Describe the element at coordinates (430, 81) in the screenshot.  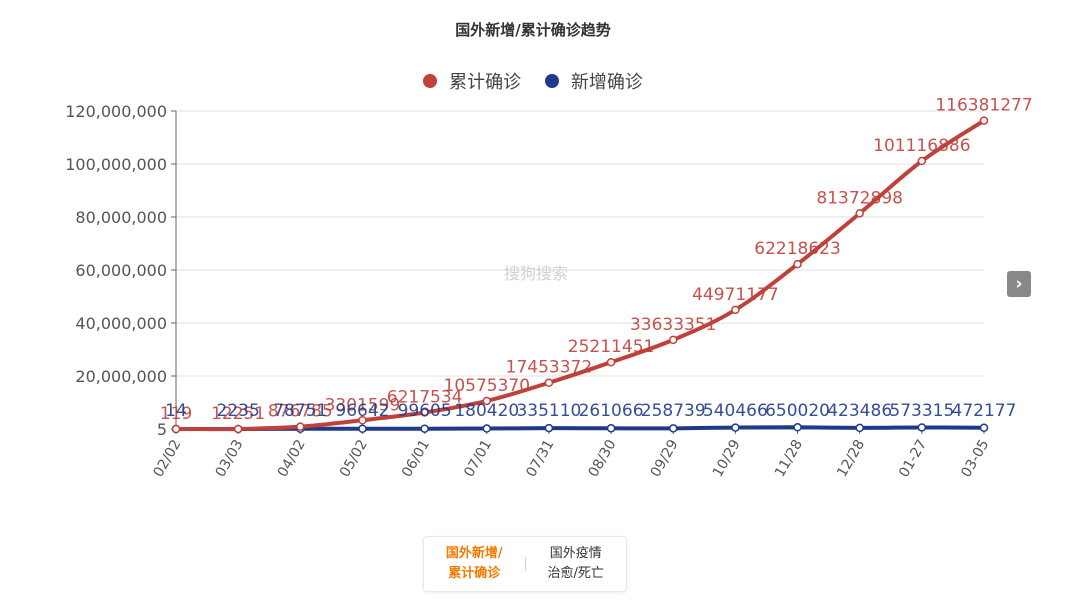
I see `legend-marker-cumulative` at that location.